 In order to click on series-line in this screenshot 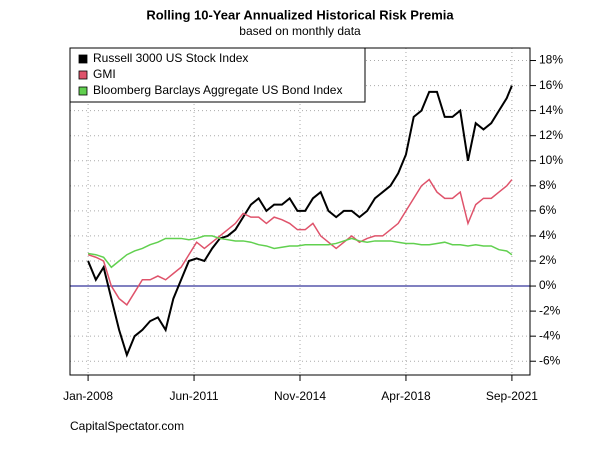, I will do `click(300, 252)`.